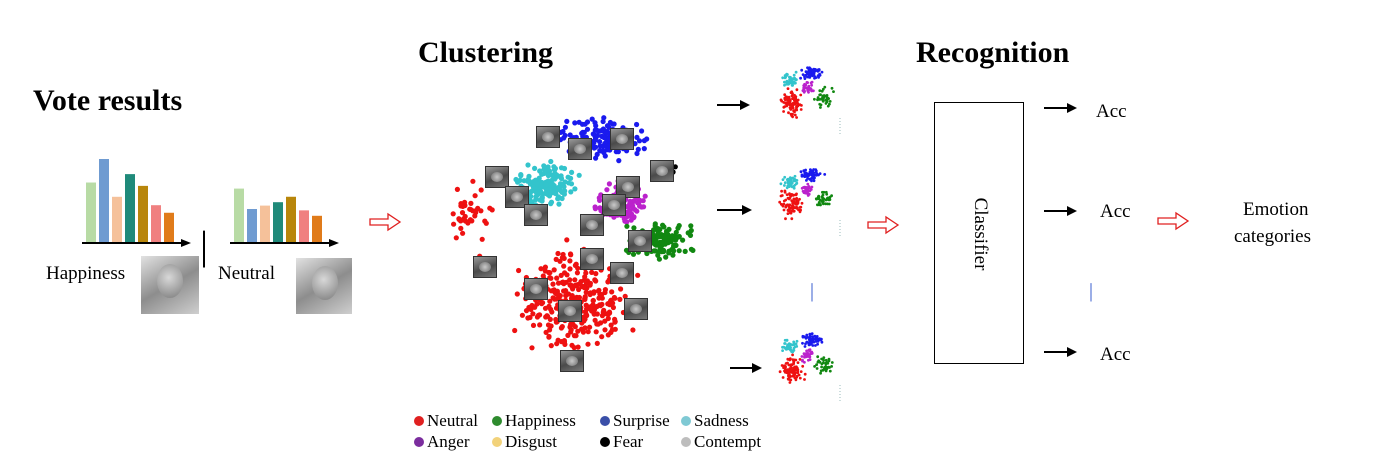 The width and height of the screenshot is (1387, 464). Describe the element at coordinates (452, 420) in the screenshot. I see `legend-label: Neutral` at that location.